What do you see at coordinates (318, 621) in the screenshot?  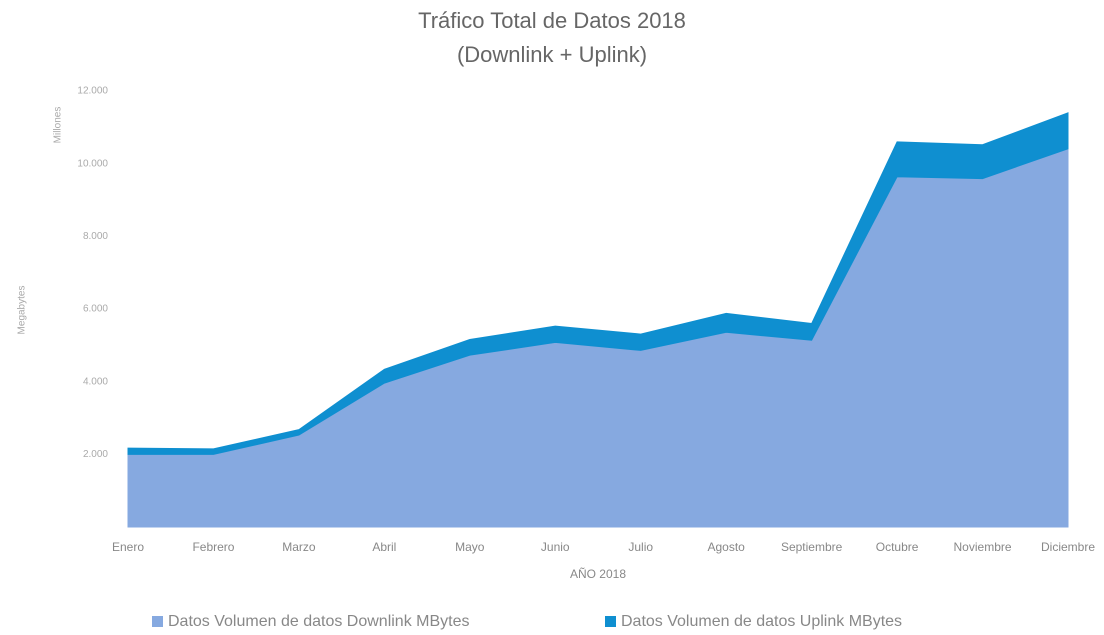 I see `legend-label: Datos Volumen de datos Downlink MBytes` at bounding box center [318, 621].